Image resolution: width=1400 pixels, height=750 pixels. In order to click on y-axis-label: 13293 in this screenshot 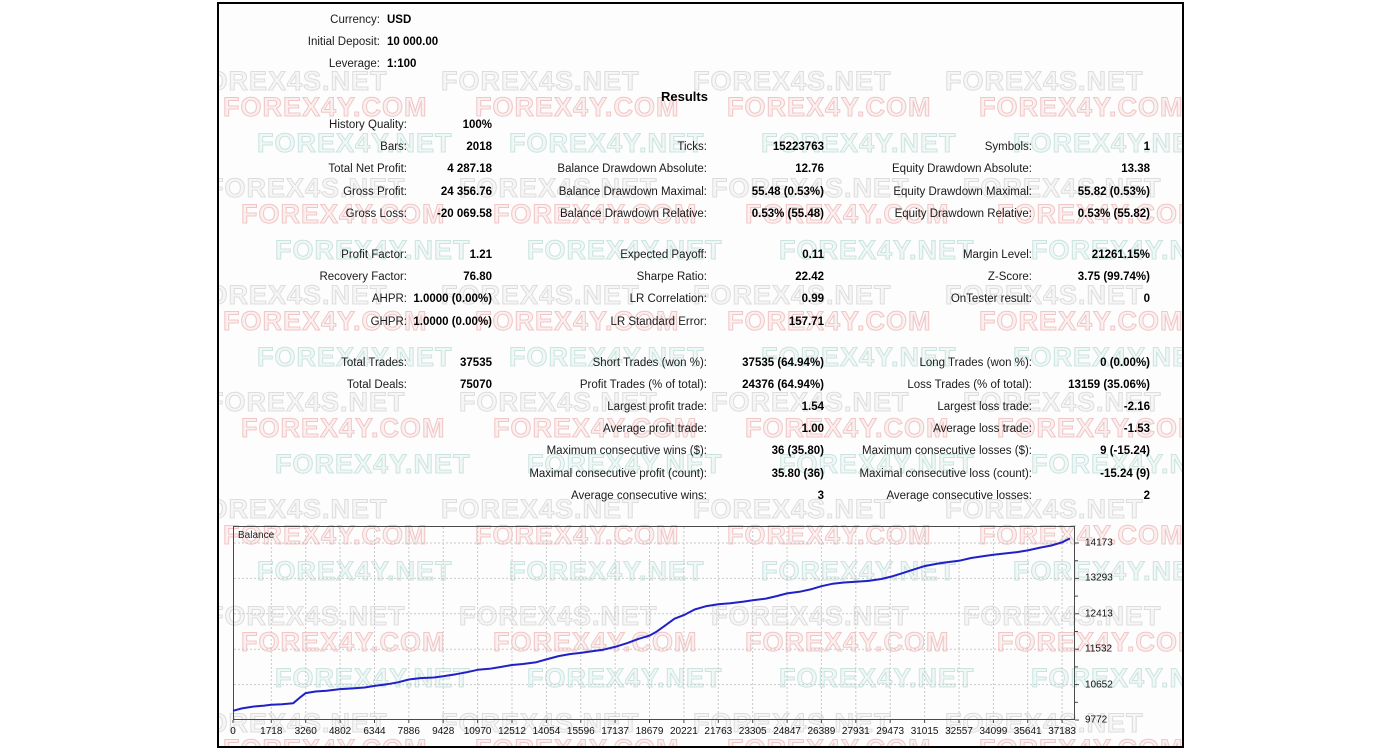, I will do `click(1099, 578)`.